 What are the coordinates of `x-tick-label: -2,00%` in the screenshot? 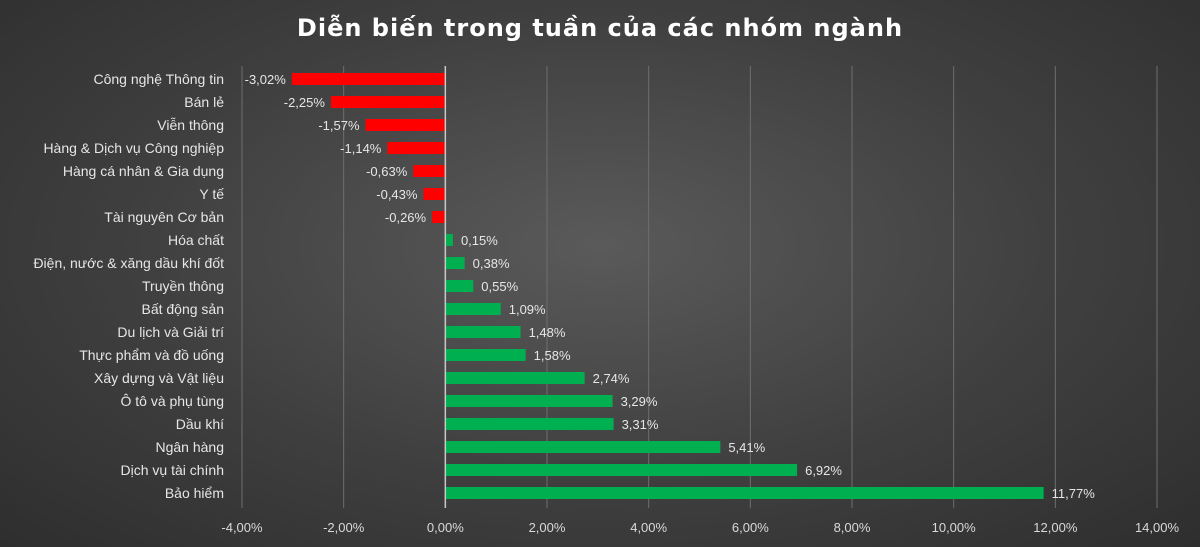 It's located at (344, 527).